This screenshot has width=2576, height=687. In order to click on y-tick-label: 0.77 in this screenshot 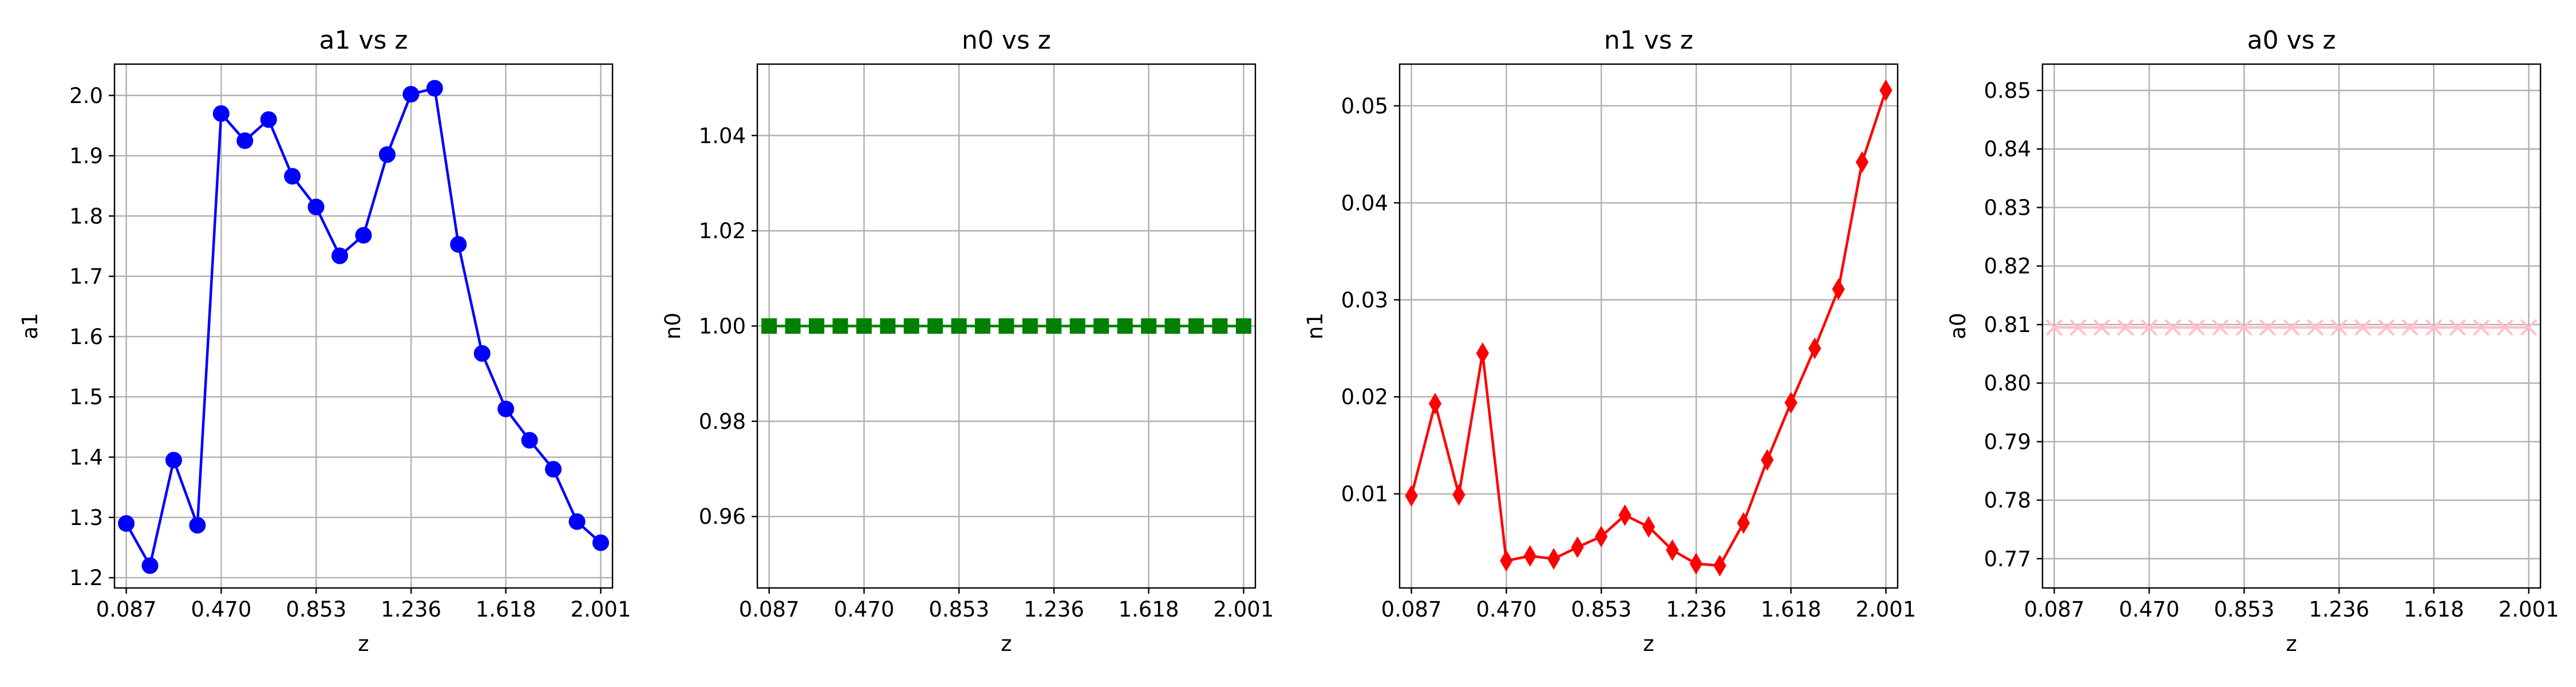, I will do `click(2007, 559)`.